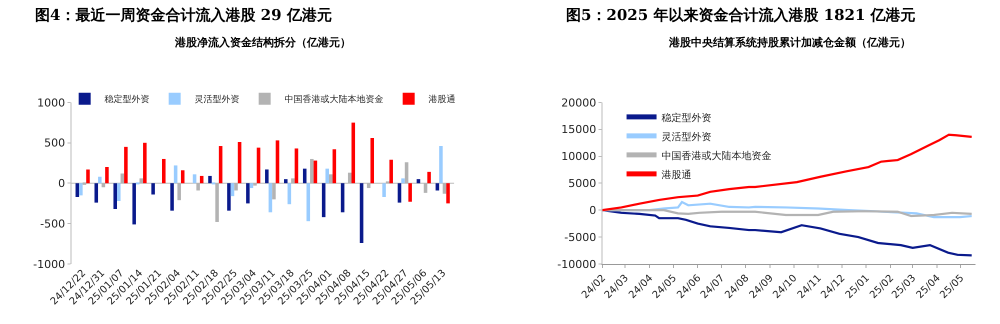 Image resolution: width=1000 pixels, height=324 pixels. I want to click on y-tick-label: 10000, so click(578, 157).